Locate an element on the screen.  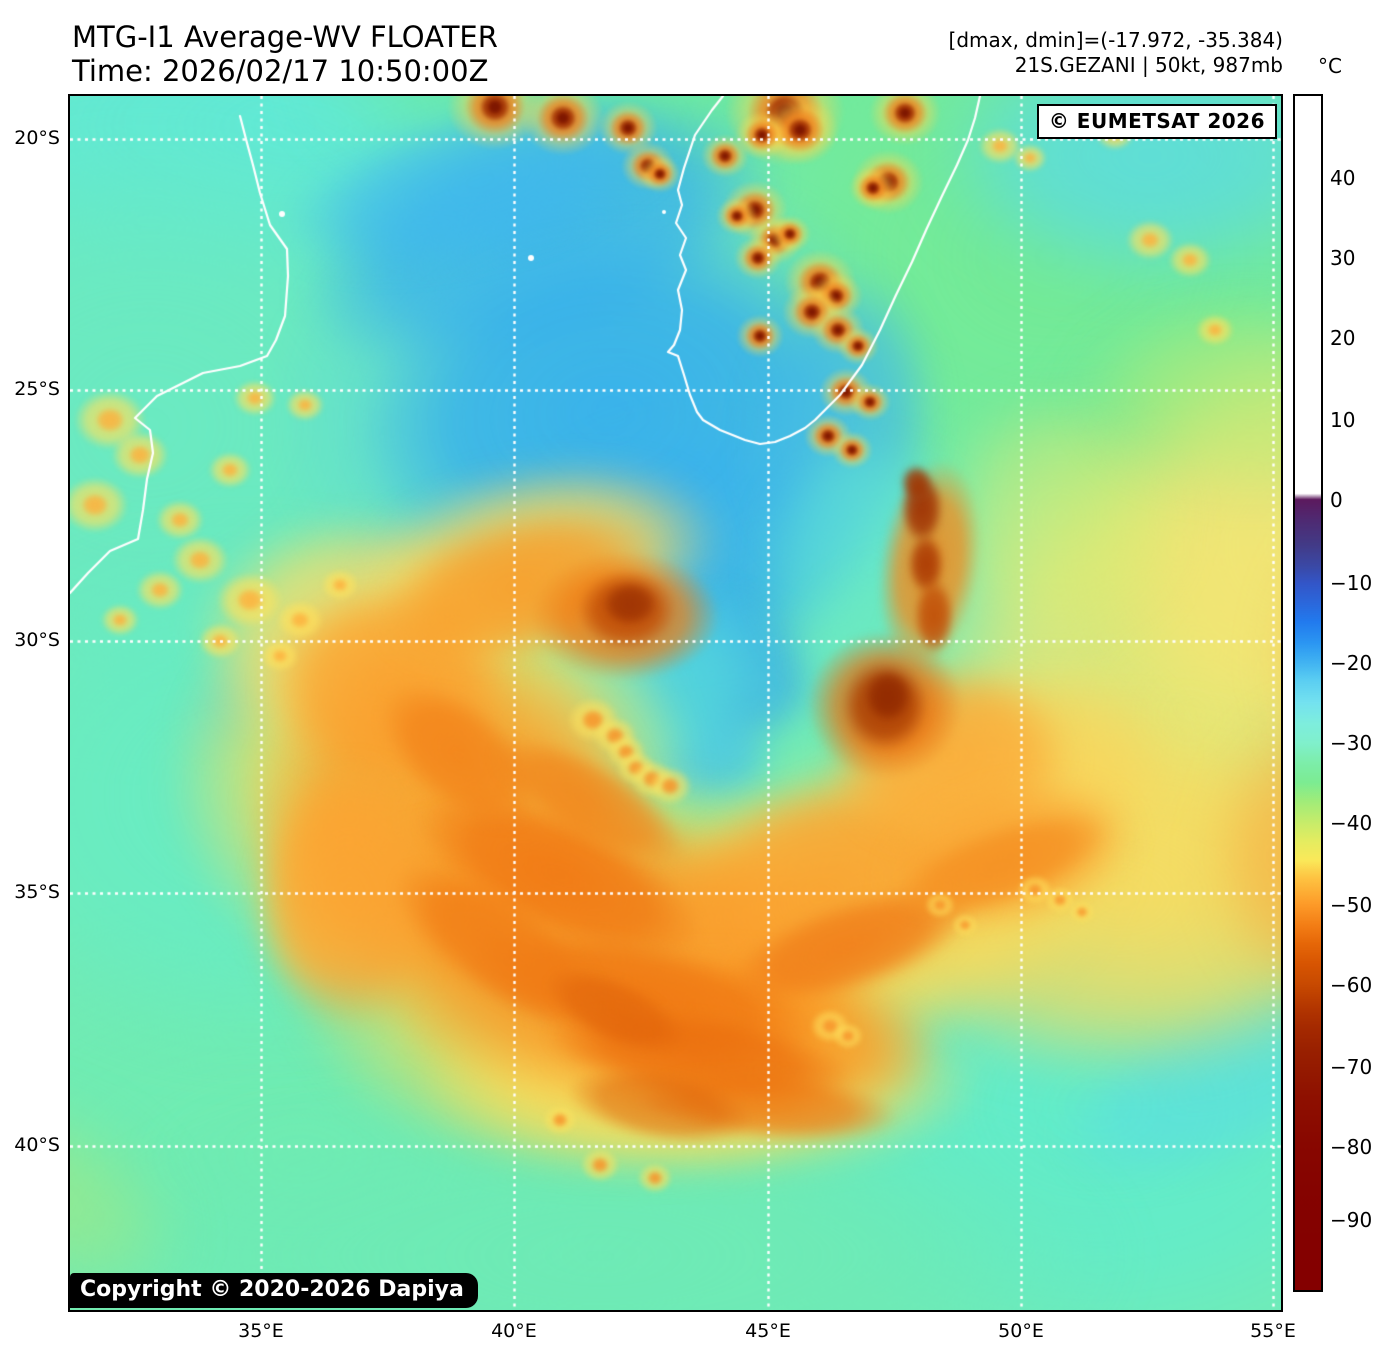
lon-label: 35°E is located at coordinates (261, 1331).